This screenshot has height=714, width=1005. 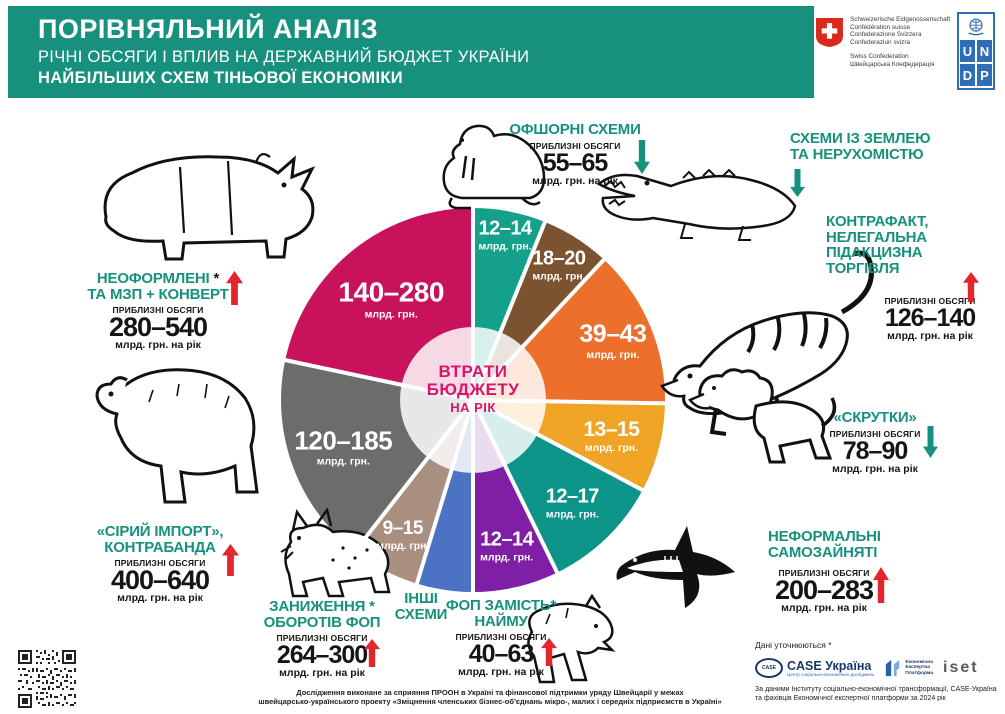 What do you see at coordinates (613, 340) in the screenshot?
I see `pie-slice-label: 39–43 млрд. грн.` at bounding box center [613, 340].